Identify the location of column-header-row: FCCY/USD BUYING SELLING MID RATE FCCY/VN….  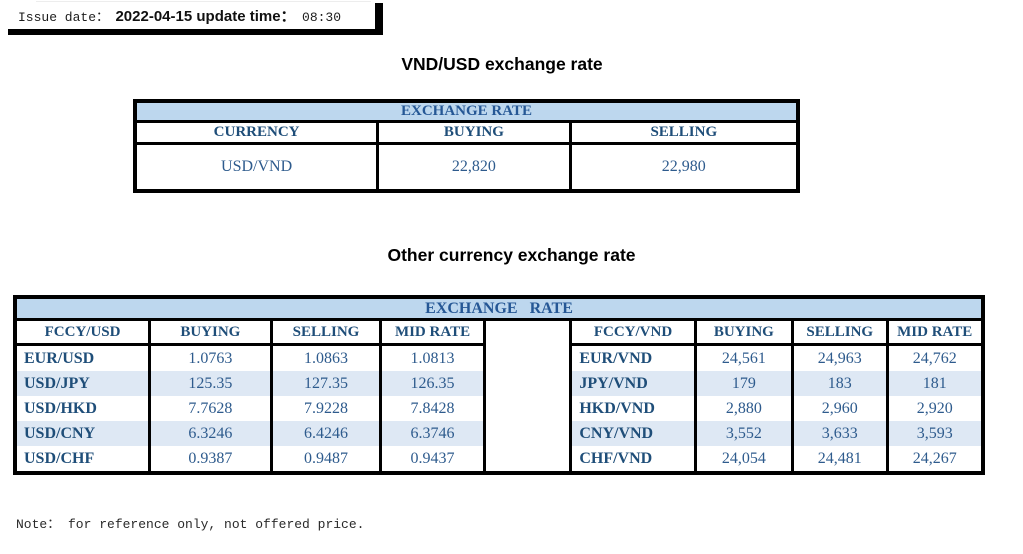
(499, 333).